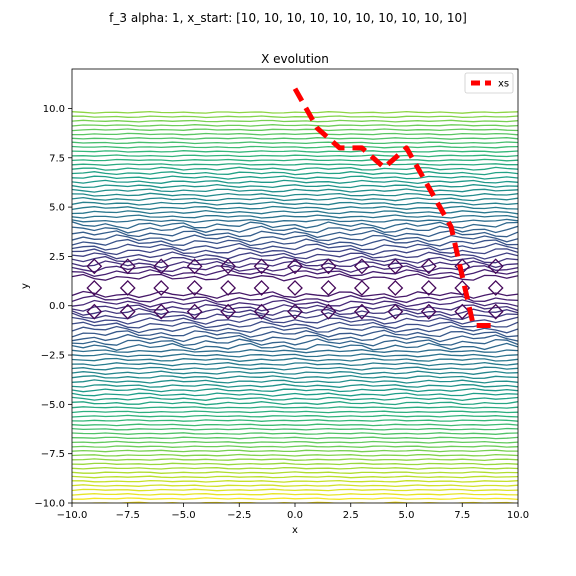  I want to click on y-tick-label: 2.5, so click(57, 257).